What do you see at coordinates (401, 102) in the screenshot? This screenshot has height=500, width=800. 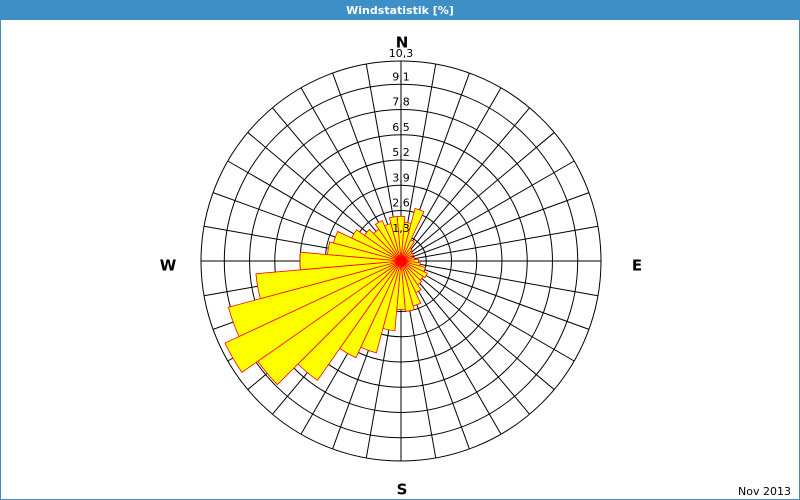 I see `ring-label: 7,8` at bounding box center [401, 102].